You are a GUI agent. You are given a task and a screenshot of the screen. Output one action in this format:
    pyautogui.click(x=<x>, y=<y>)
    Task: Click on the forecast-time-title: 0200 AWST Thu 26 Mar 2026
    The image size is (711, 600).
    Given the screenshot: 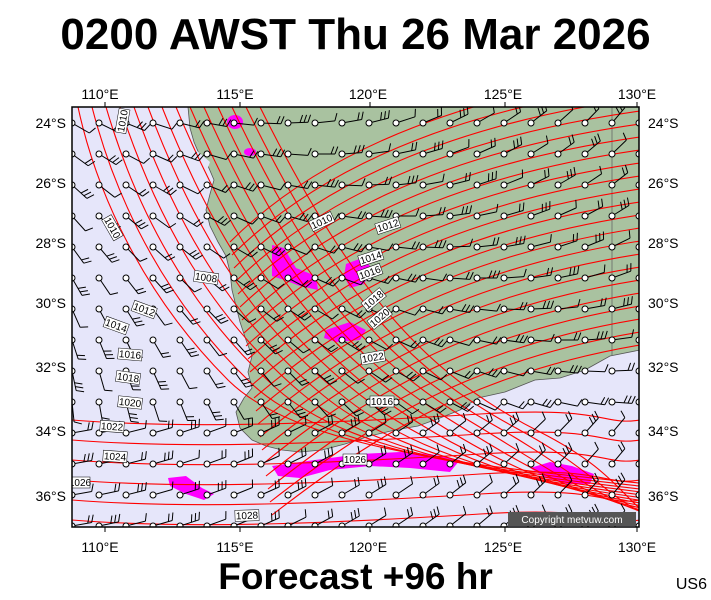 What is the action you would take?
    pyautogui.click(x=355, y=34)
    